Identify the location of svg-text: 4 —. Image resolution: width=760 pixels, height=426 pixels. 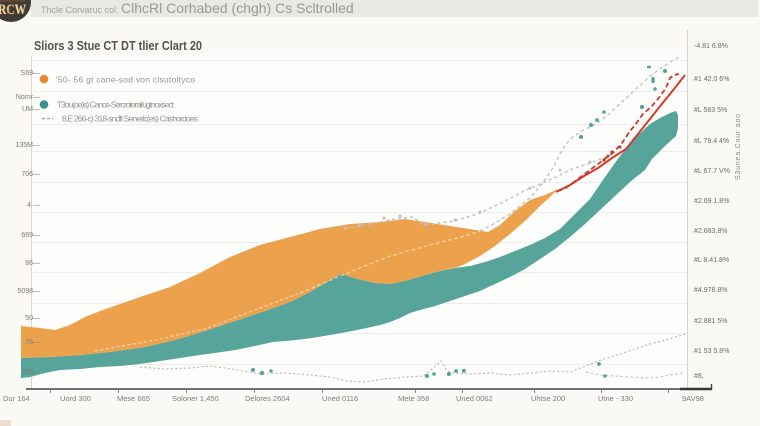
(33, 205).